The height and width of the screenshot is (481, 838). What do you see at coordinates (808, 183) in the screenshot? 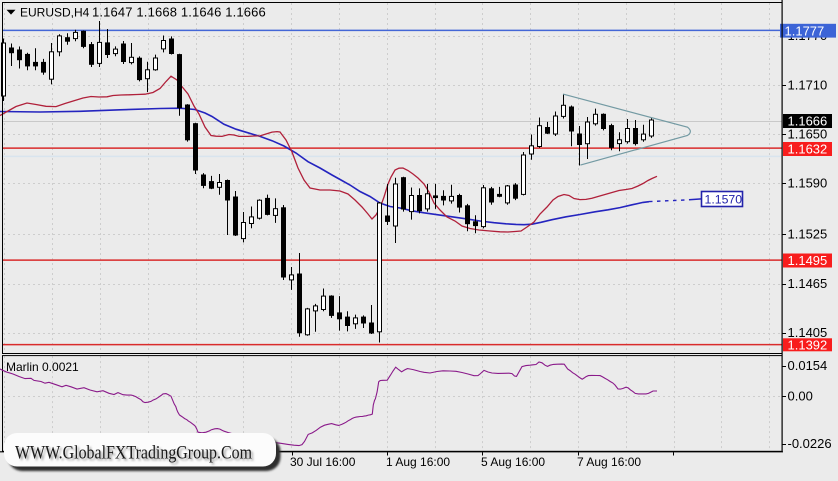
I see `svg-text: 1.1590` at bounding box center [808, 183].